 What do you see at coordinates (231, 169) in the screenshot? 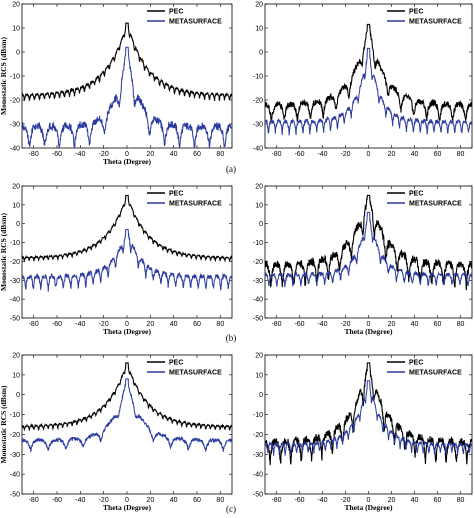
I see `panel-row-label: (a)` at bounding box center [231, 169].